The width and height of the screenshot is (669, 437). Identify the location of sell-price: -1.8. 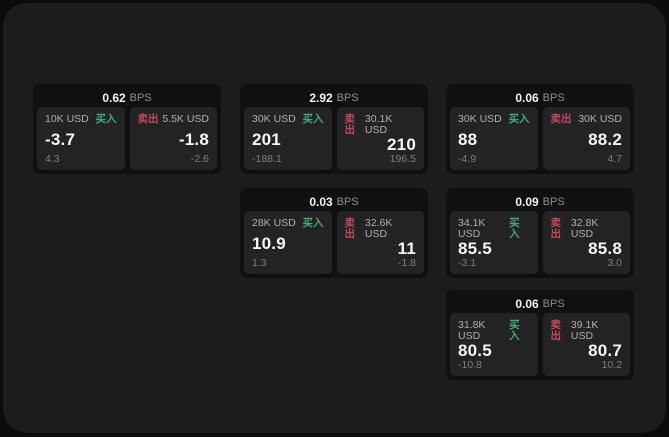
(193, 139).